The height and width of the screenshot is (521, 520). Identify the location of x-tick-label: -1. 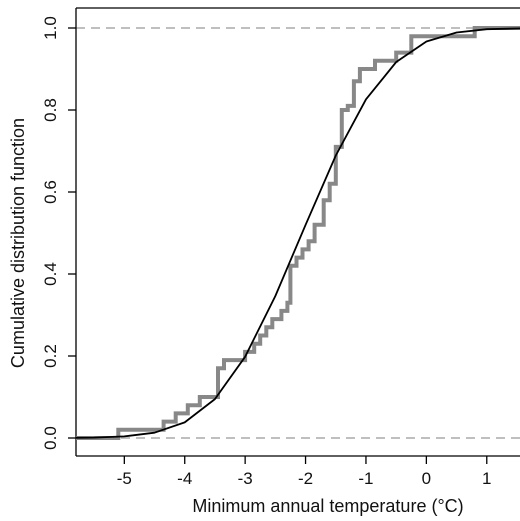
(365, 478).